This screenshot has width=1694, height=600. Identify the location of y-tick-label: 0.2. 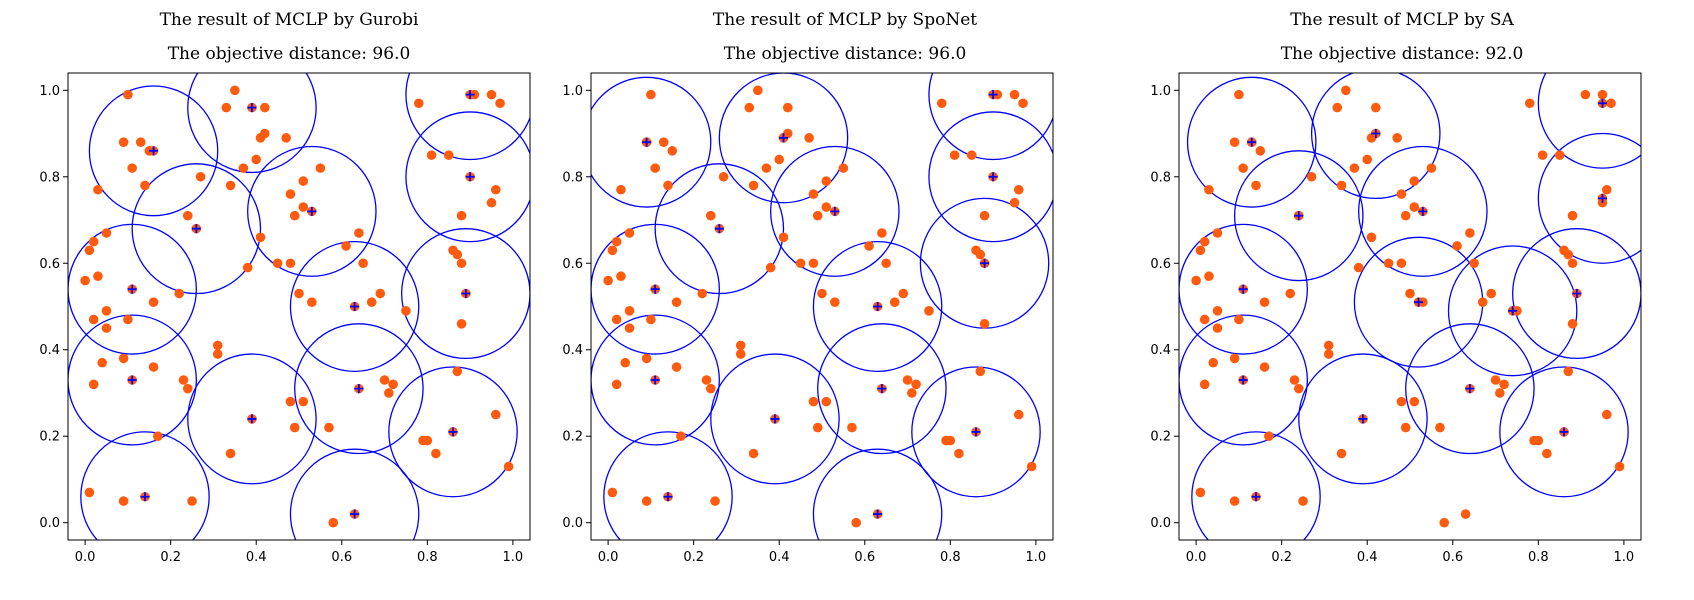
(572, 437).